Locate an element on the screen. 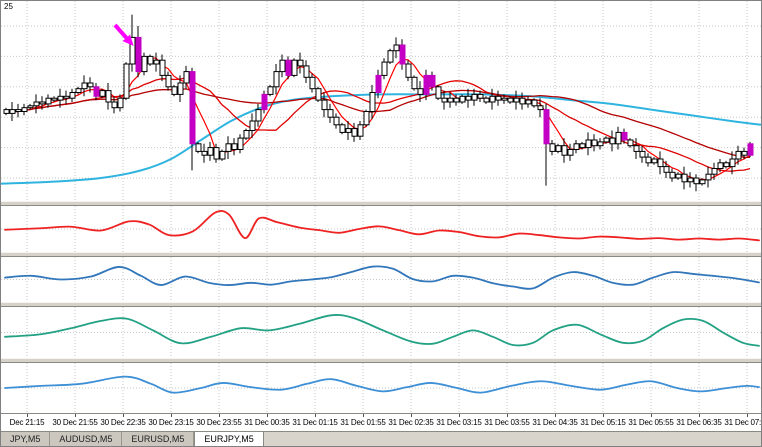 The height and width of the screenshot is (447, 762). time-label: 30 Dec 22:35 is located at coordinates (123, 422).